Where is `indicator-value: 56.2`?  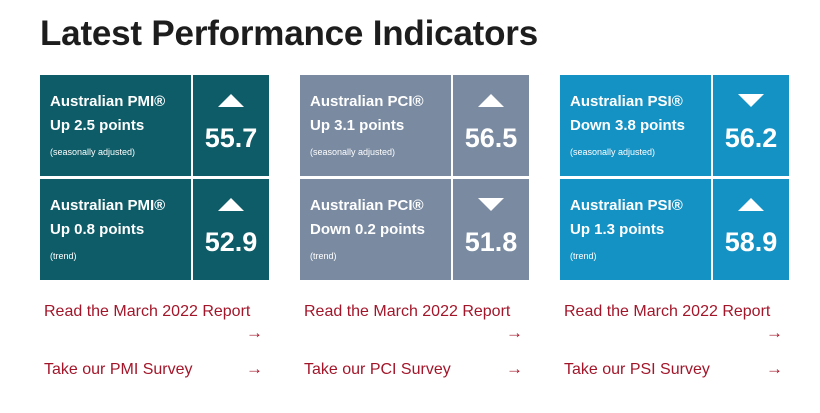 indicator-value: 56.2 is located at coordinates (751, 138).